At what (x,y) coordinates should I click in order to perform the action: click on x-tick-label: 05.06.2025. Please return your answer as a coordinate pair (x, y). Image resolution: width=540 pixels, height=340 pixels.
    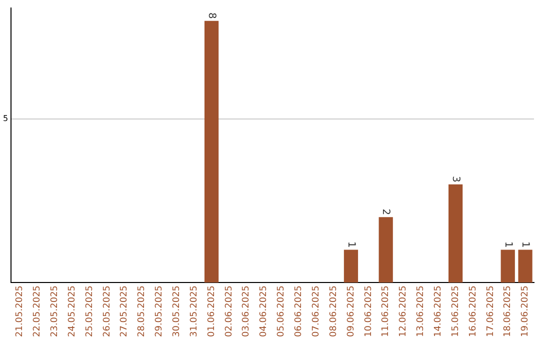
    Looking at the image, I should click on (281, 311).